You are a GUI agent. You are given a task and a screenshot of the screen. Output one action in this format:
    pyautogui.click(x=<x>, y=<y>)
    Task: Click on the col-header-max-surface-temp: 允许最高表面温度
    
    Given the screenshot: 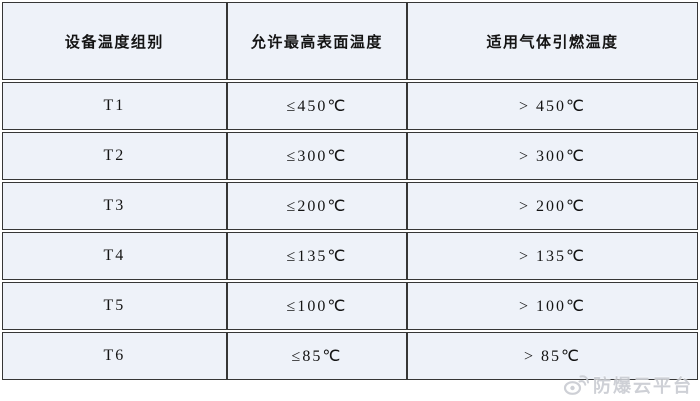 What is the action you would take?
    pyautogui.click(x=317, y=41)
    